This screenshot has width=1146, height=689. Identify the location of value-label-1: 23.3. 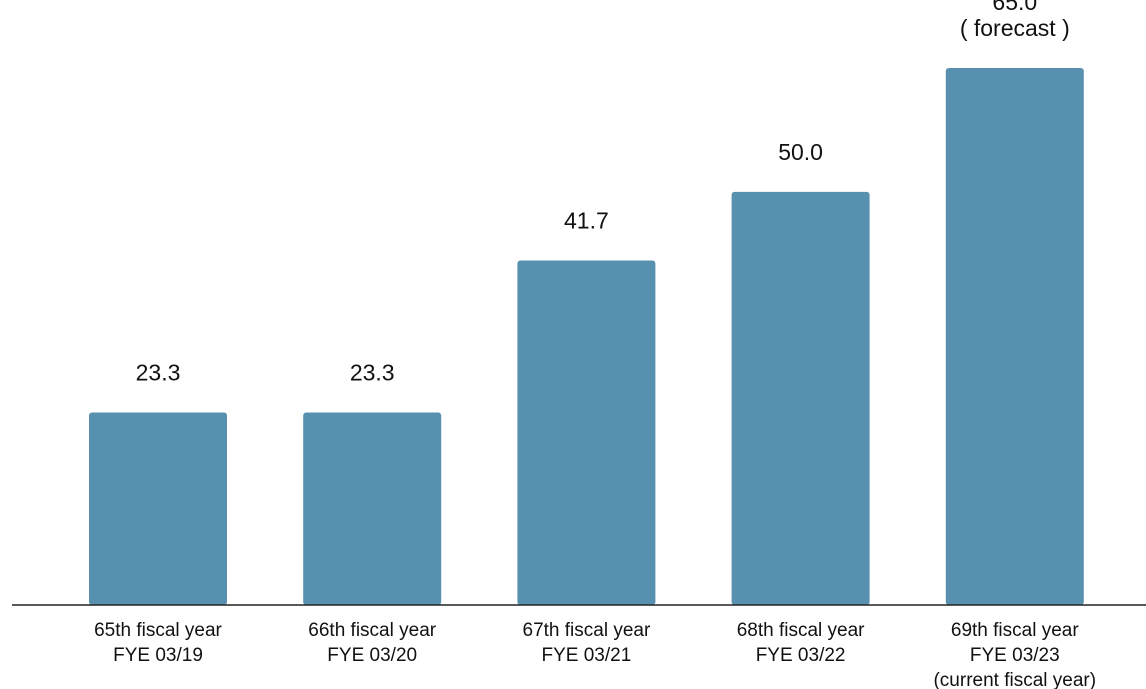
(158, 373).